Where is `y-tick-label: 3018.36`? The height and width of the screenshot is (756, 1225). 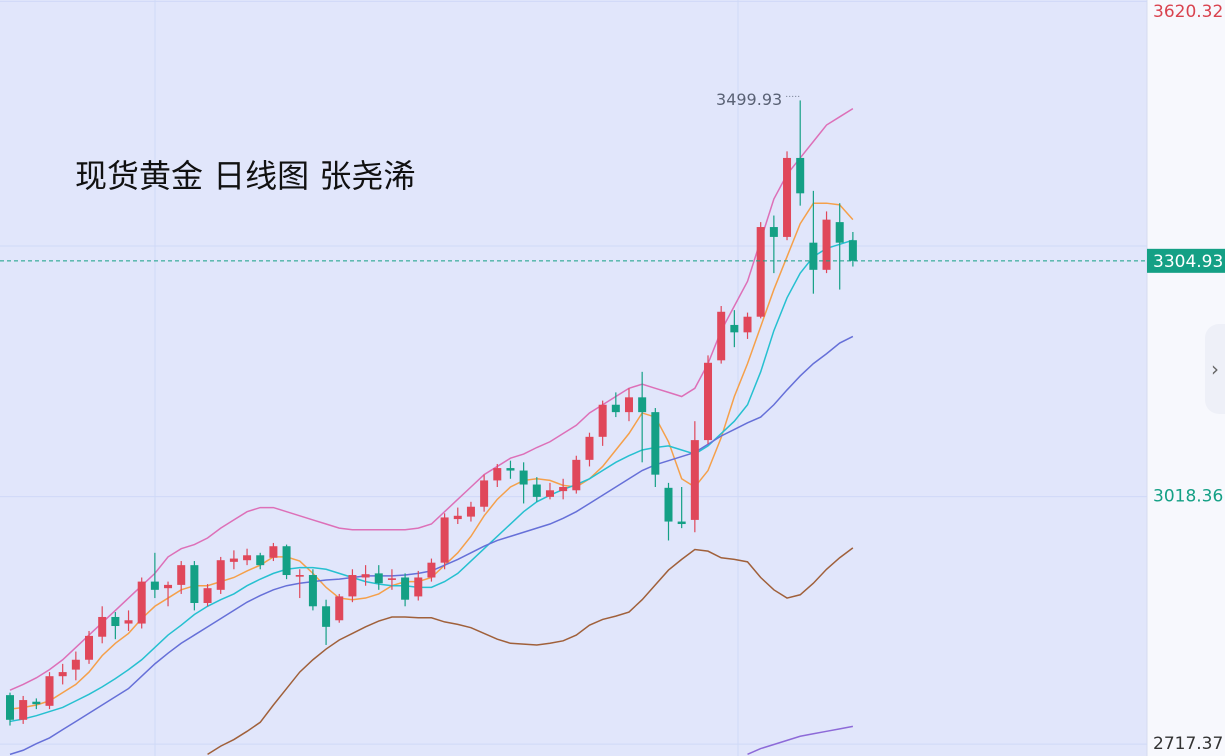
y-tick-label: 3018.36 is located at coordinates (1188, 497).